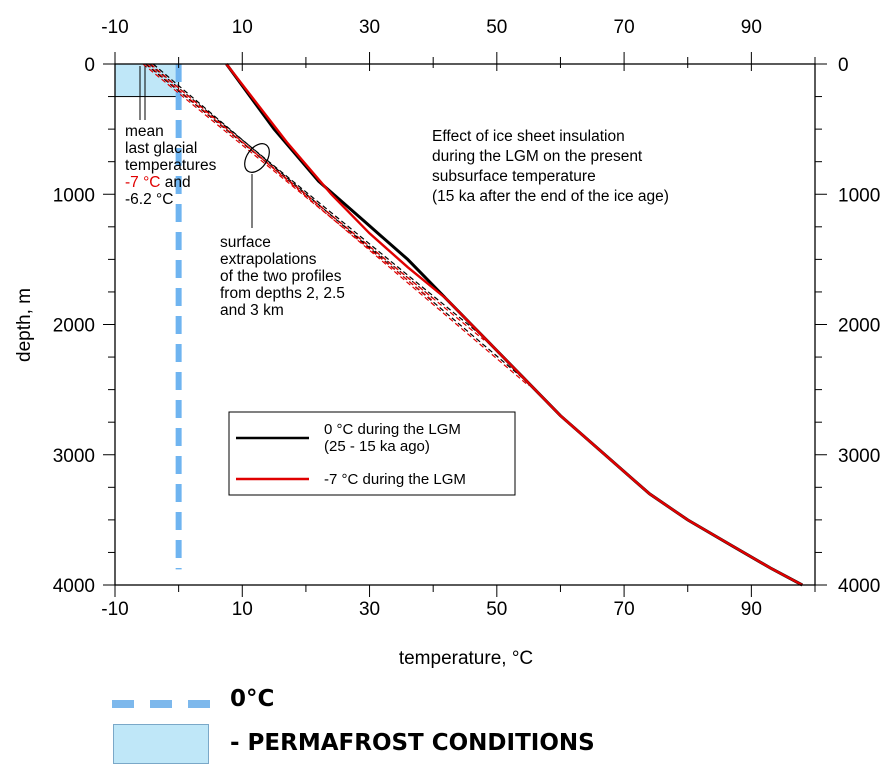  What do you see at coordinates (466, 658) in the screenshot?
I see `x-axis-title: temperature, °C` at bounding box center [466, 658].